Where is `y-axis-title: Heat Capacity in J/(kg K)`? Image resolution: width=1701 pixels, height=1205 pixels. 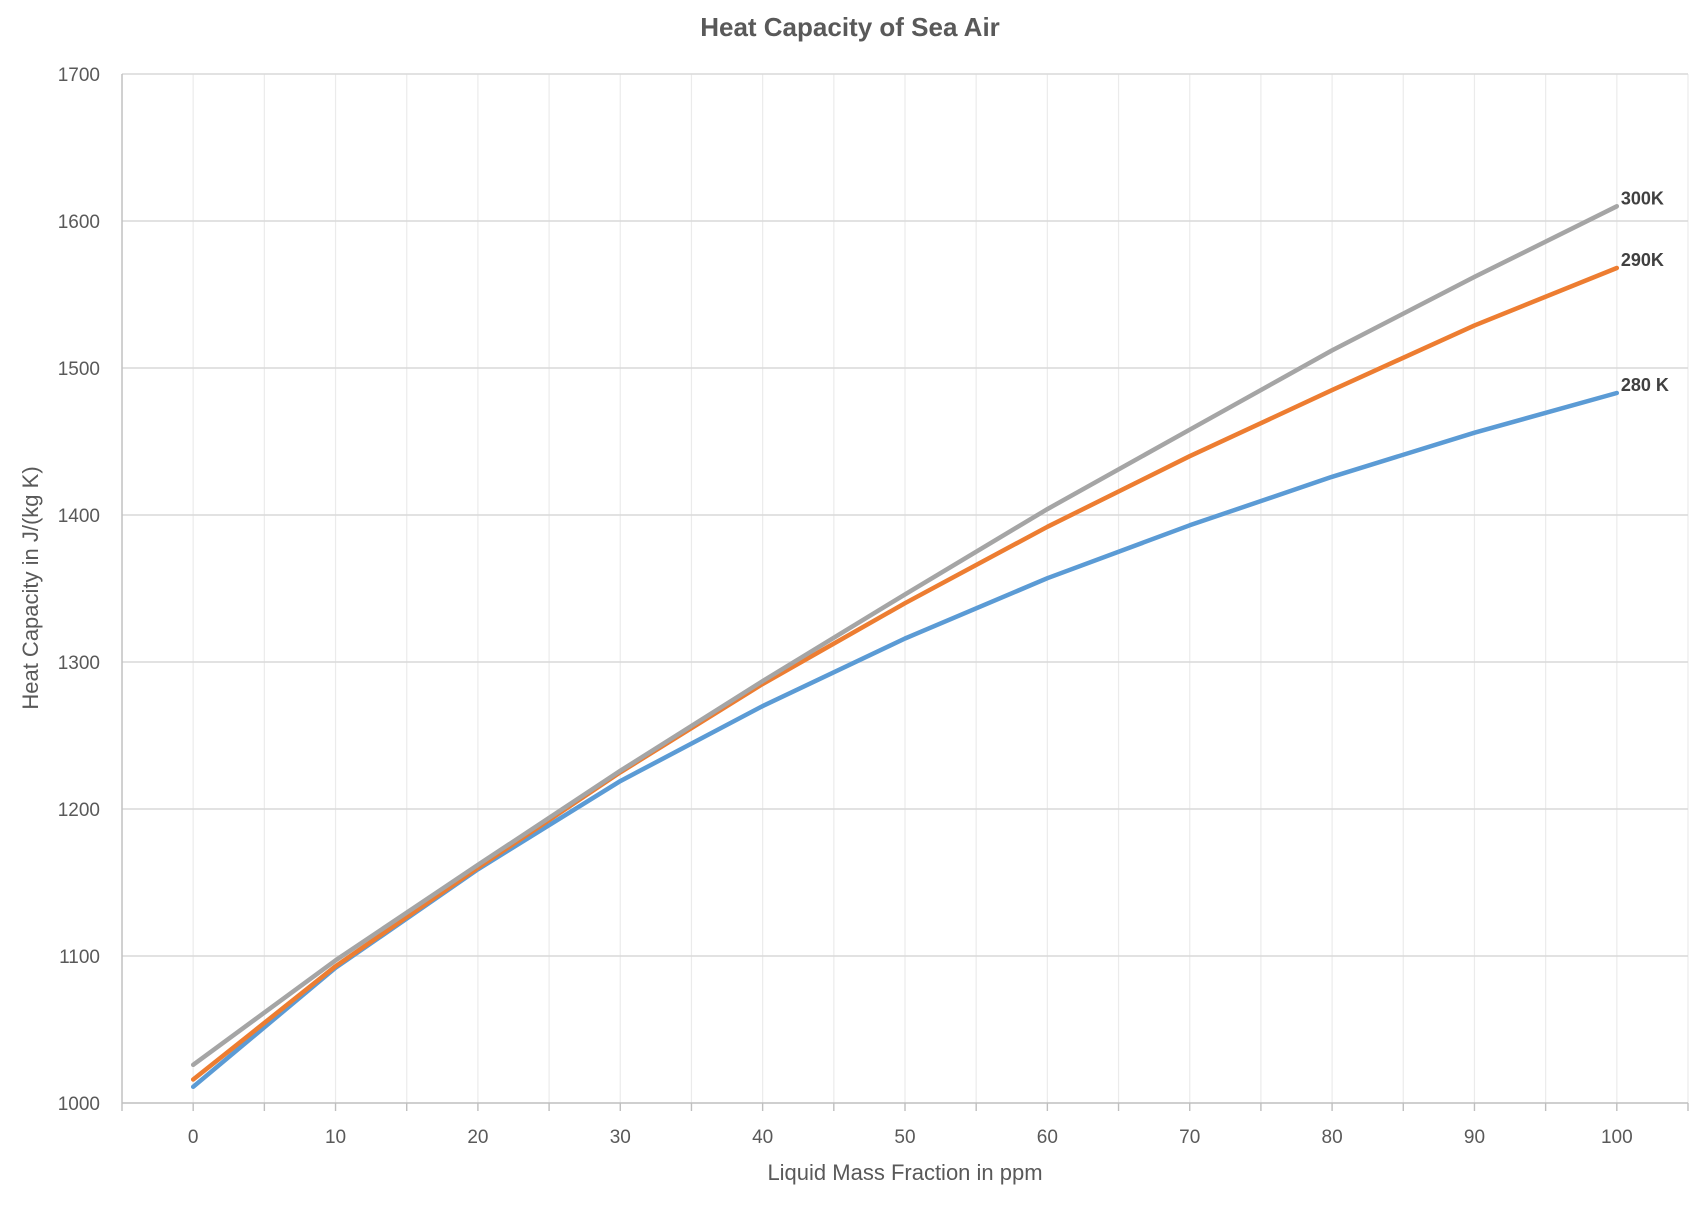 y-axis-title: Heat Capacity in J/(kg K) is located at coordinates (30, 587).